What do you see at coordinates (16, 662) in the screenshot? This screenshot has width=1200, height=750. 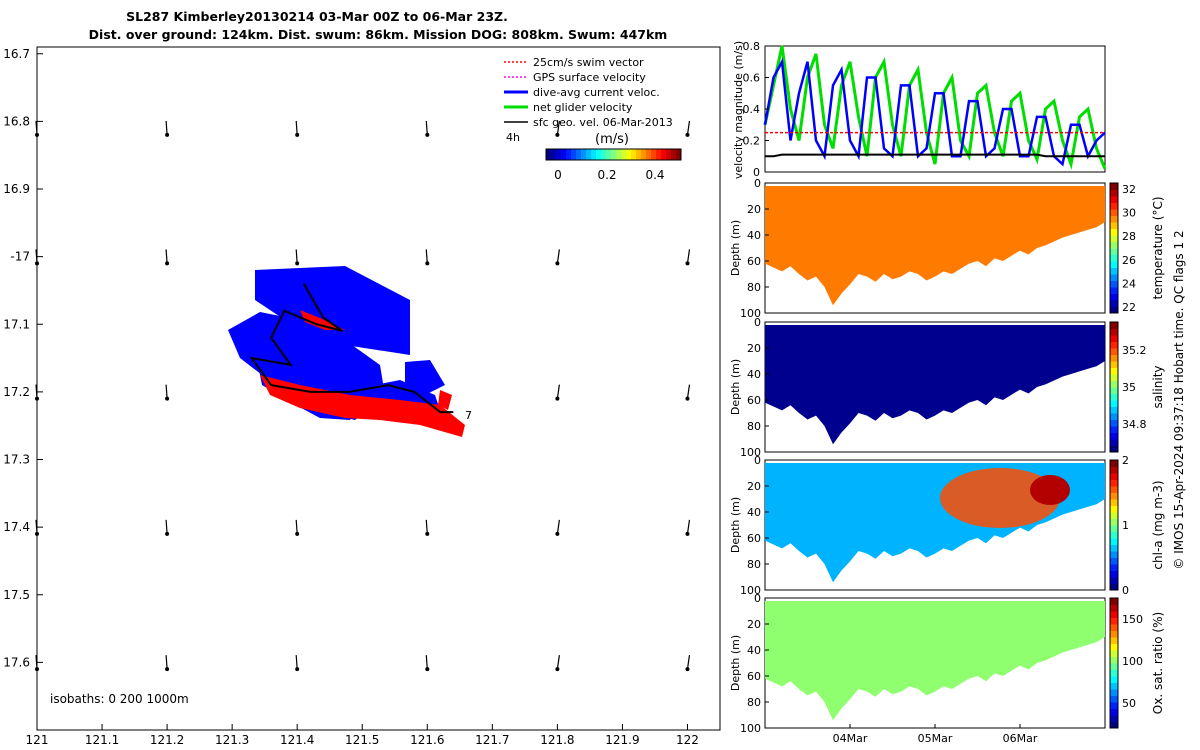 I see `map-ytick-label: 17.6` at bounding box center [16, 662].